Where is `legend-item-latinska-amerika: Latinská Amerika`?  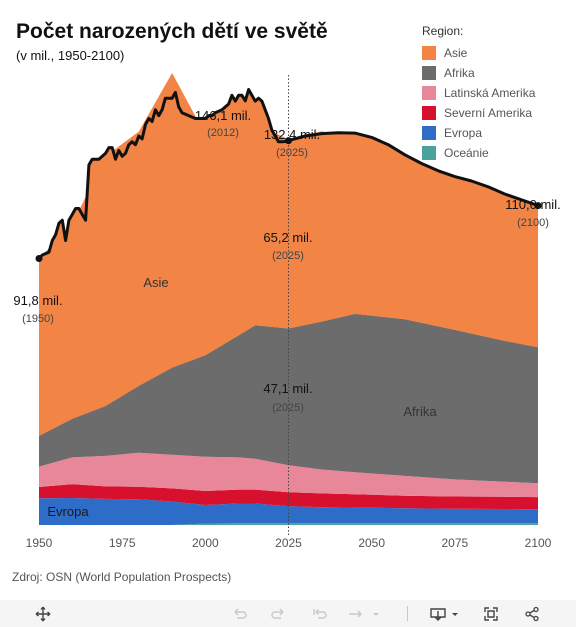
legend-item-latinska-amerika: Latinská Amerika is located at coordinates (478, 93).